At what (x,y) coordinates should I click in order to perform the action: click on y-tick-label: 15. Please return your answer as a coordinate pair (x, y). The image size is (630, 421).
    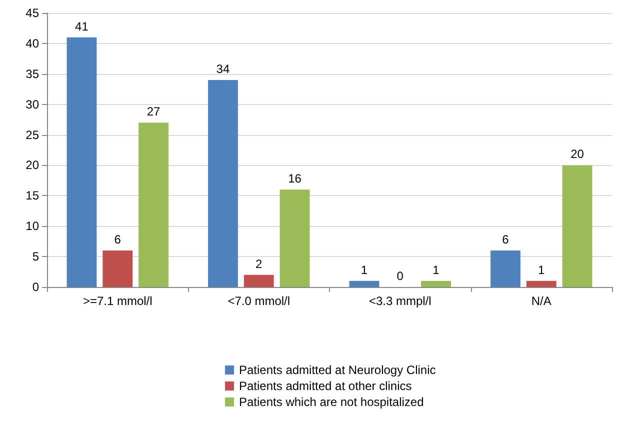
    Looking at the image, I should click on (33, 195).